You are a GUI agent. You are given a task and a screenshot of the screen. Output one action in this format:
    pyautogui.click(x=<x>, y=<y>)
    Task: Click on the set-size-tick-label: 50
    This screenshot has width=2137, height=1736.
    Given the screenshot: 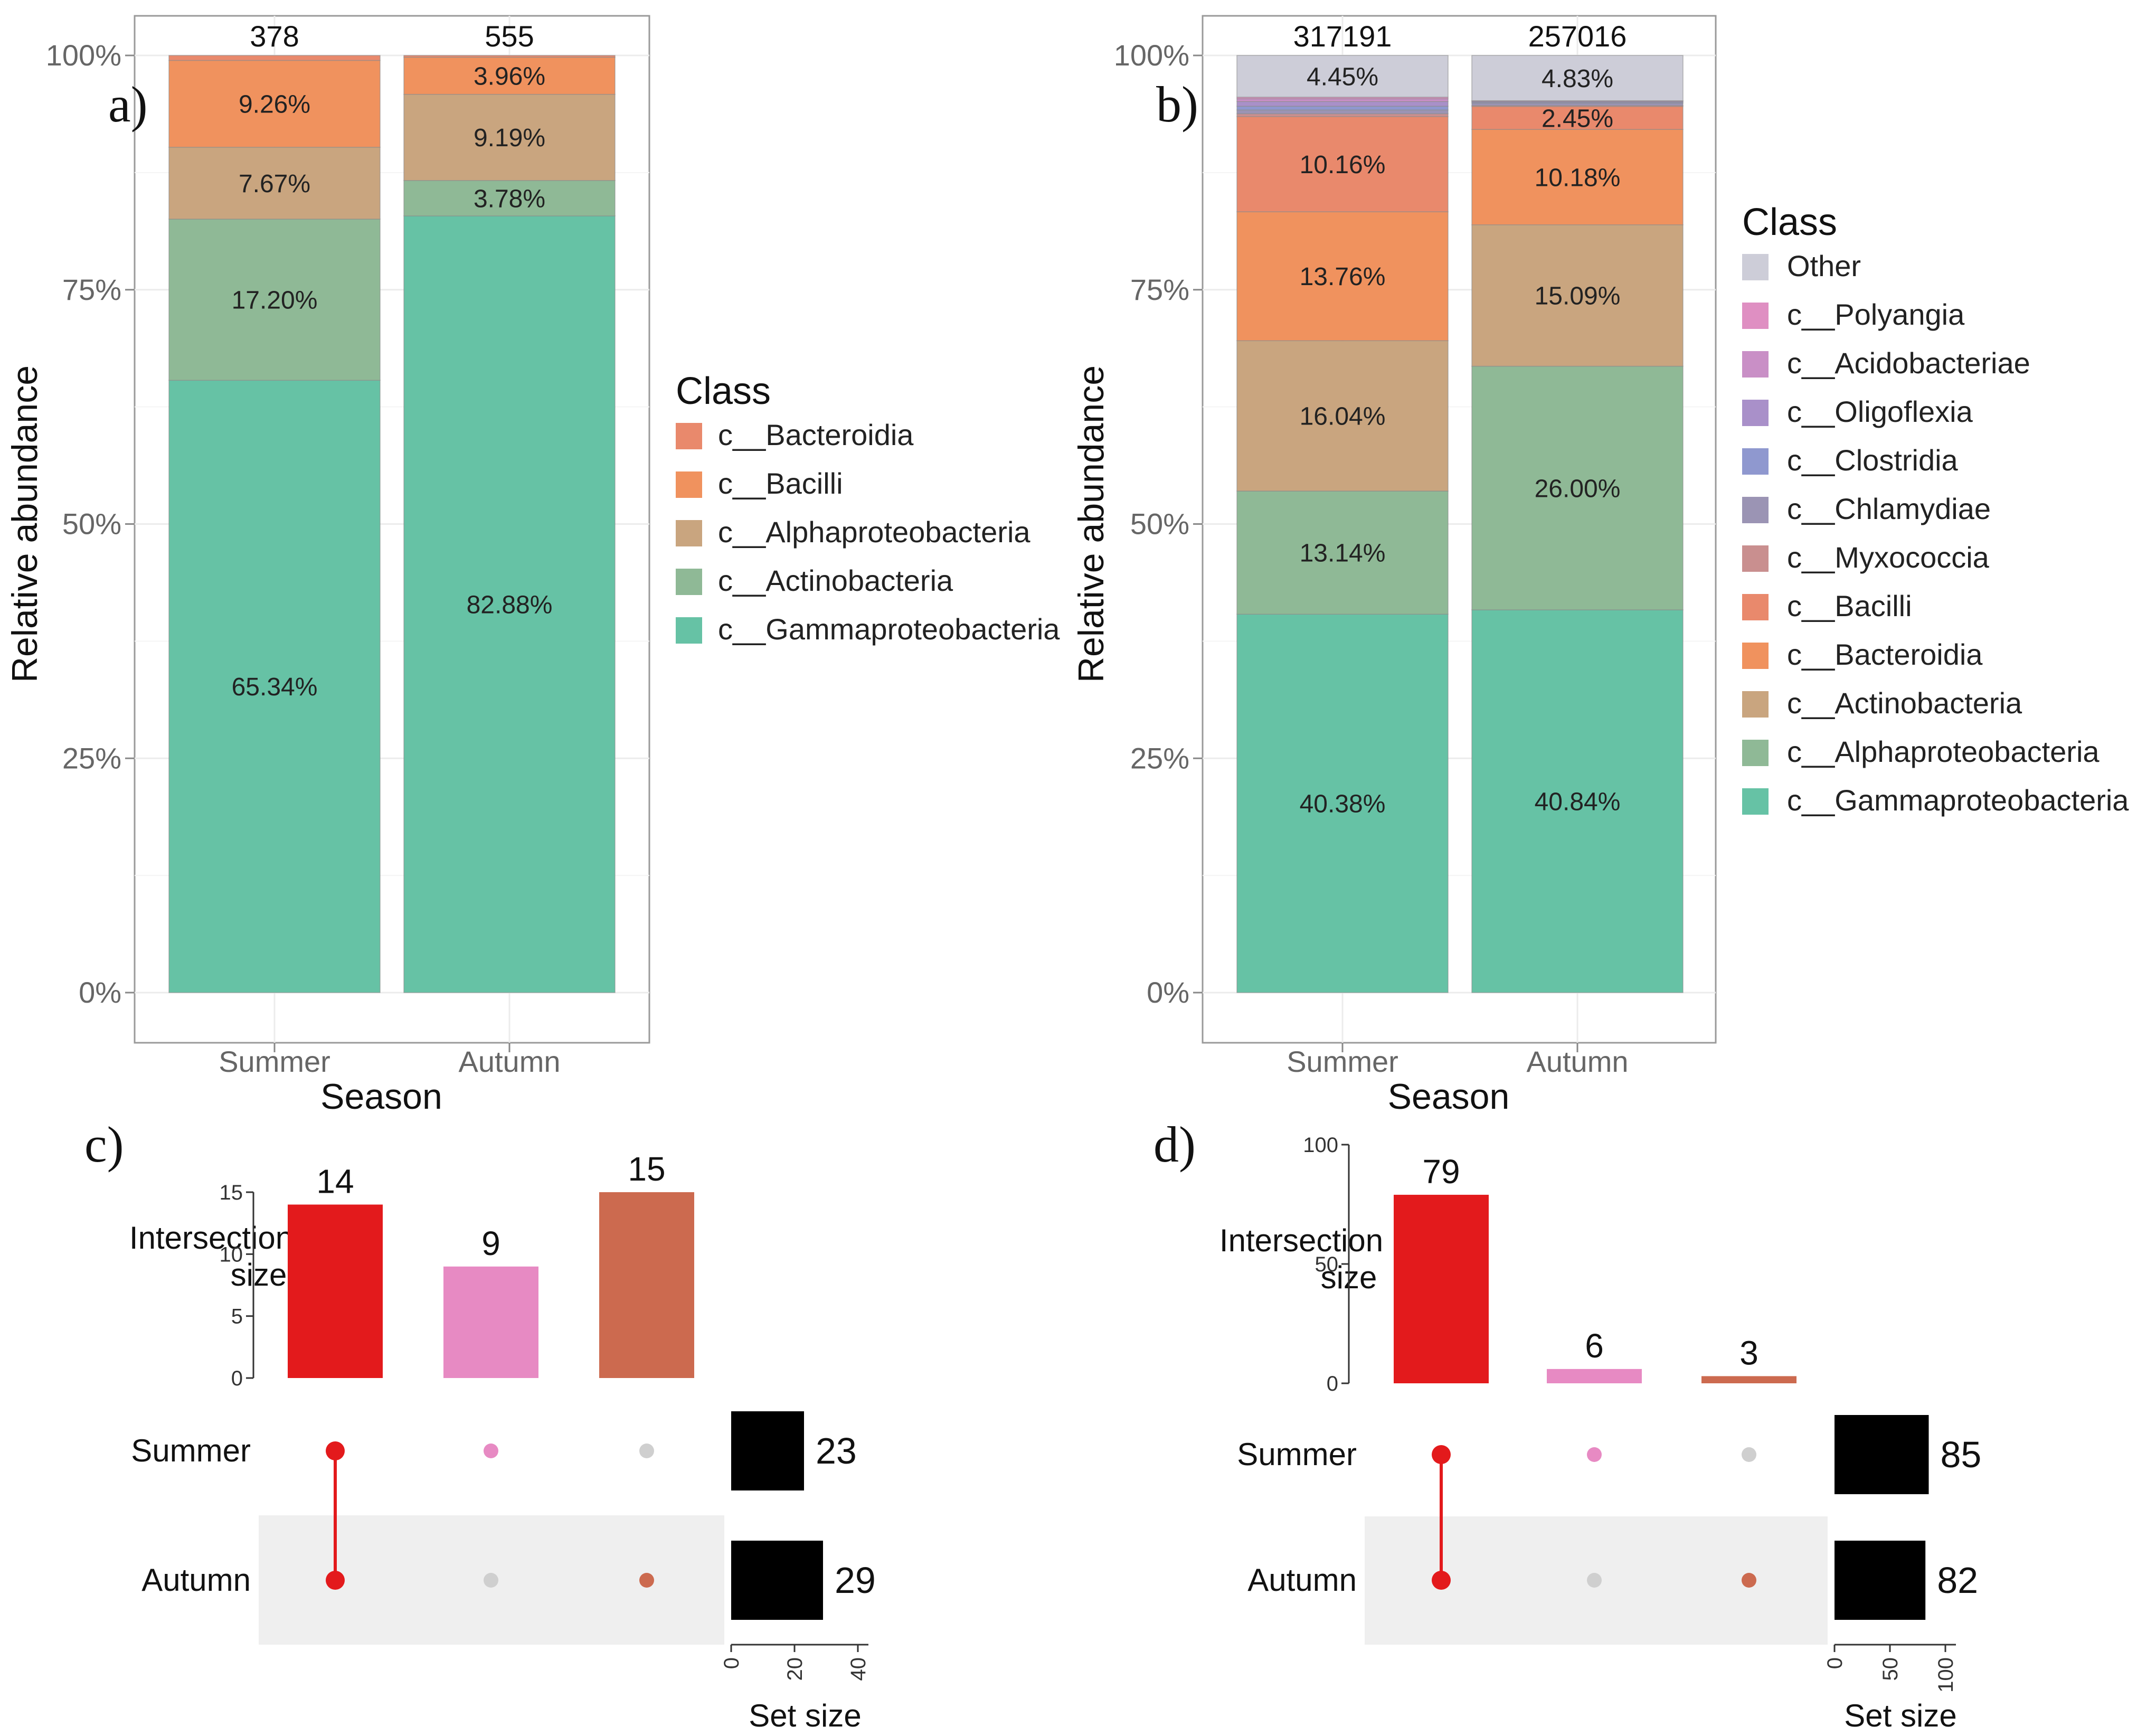 What is the action you would take?
    pyautogui.click(x=1890, y=1669)
    